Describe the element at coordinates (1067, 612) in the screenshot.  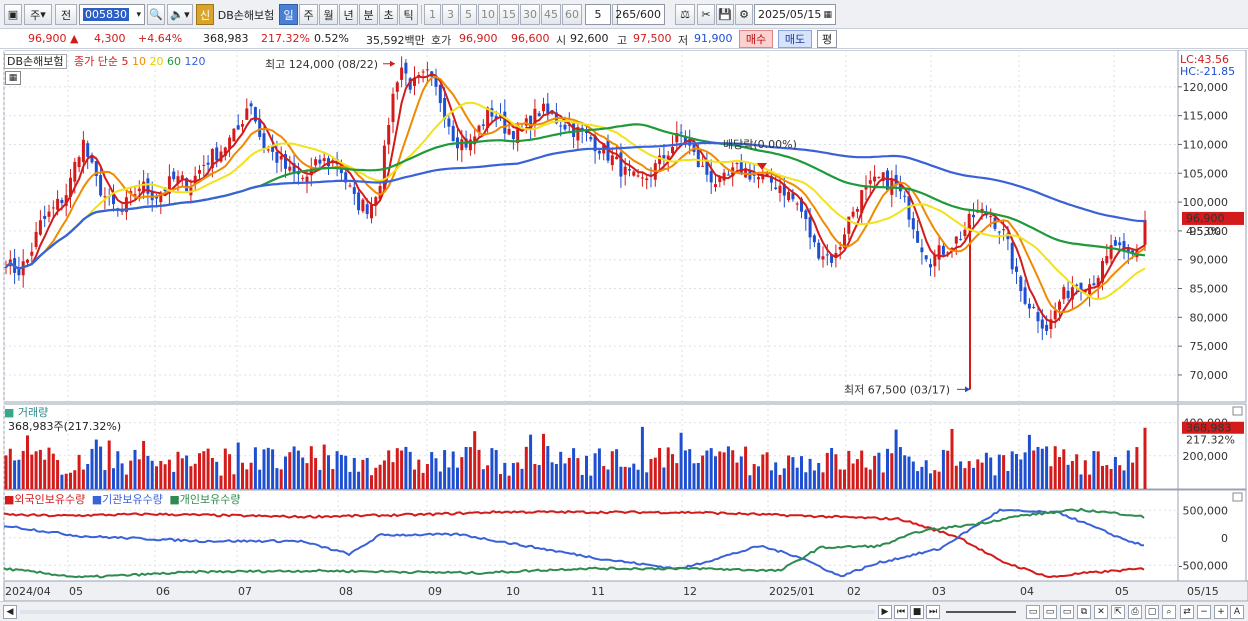
I see `layout-3-icon: ▭` at that location.